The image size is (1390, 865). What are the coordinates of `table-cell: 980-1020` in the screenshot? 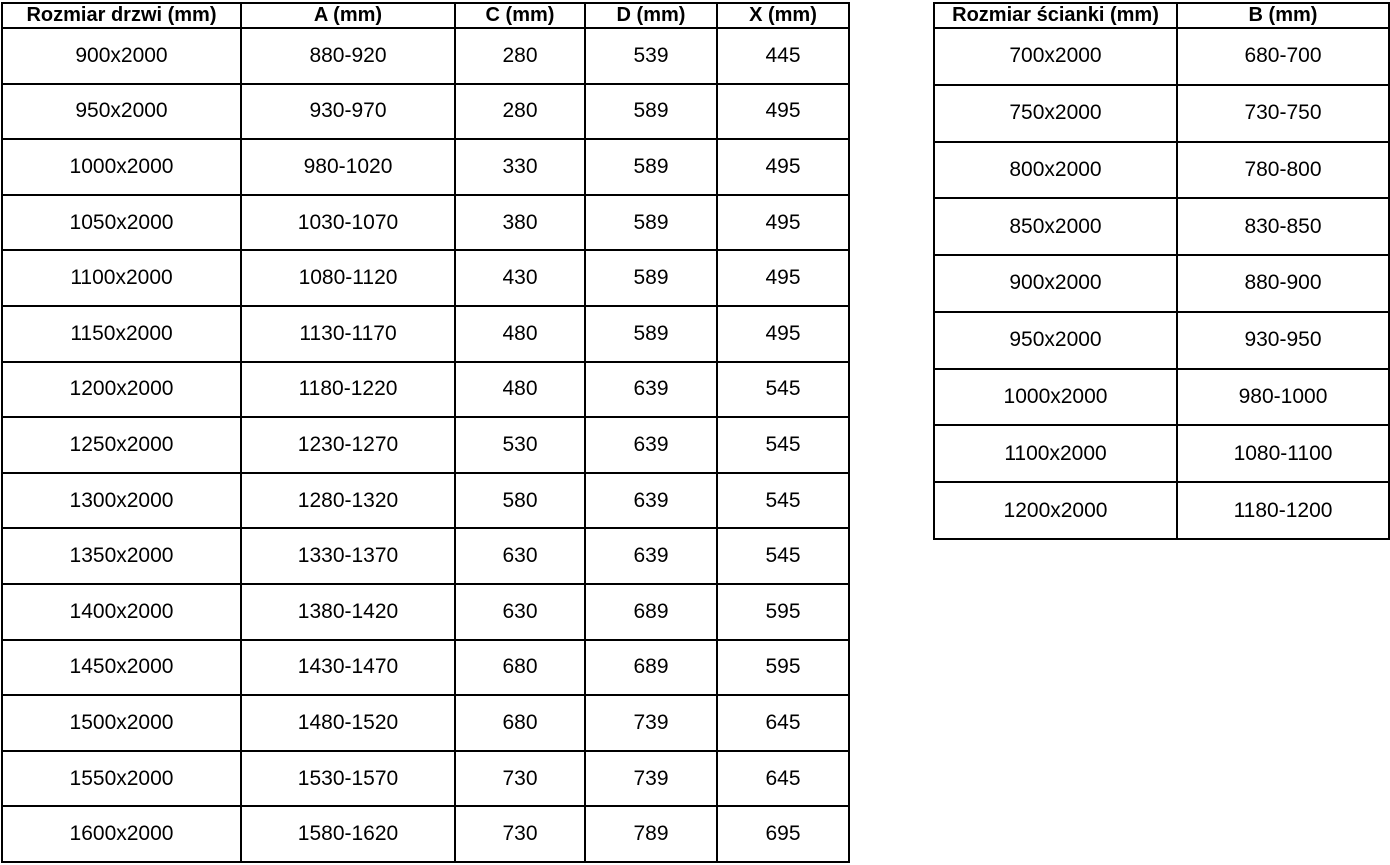 It's located at (348, 167).